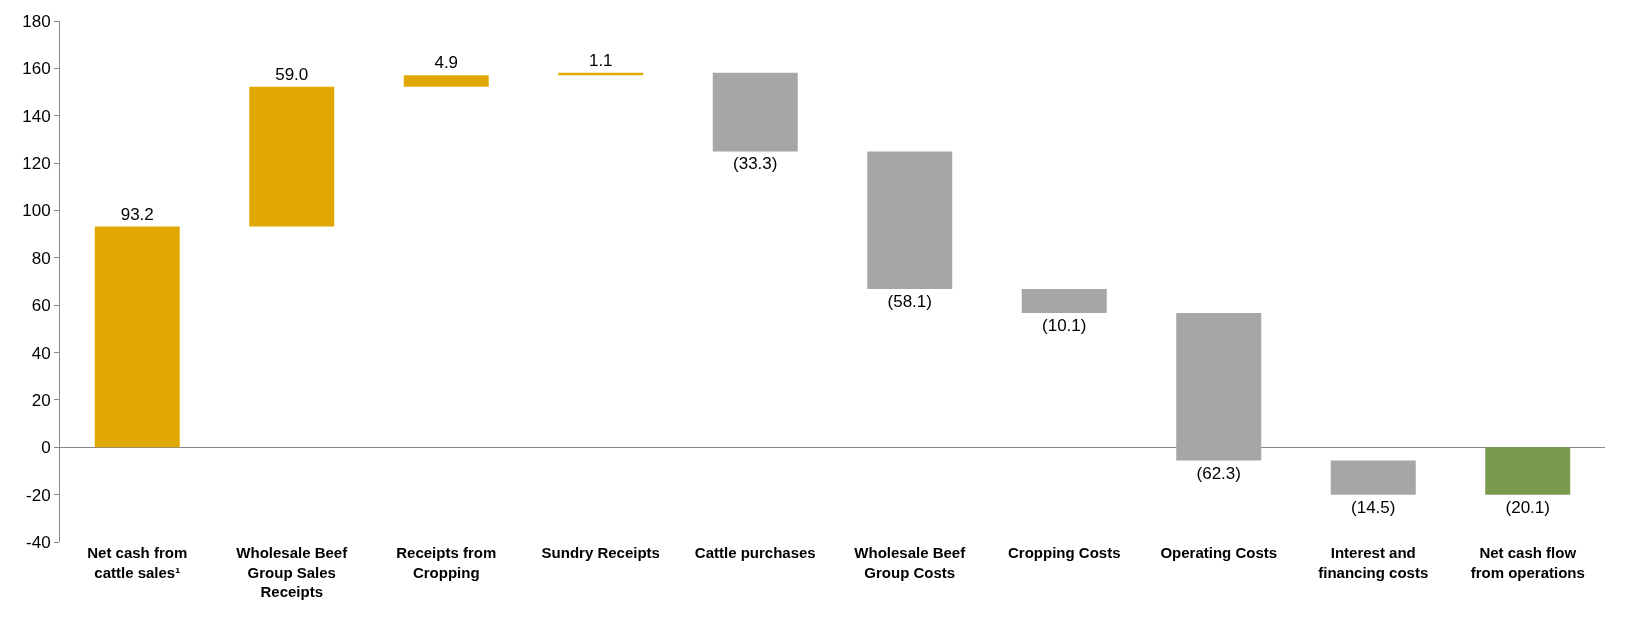  I want to click on y-tick-label: 180, so click(36, 21).